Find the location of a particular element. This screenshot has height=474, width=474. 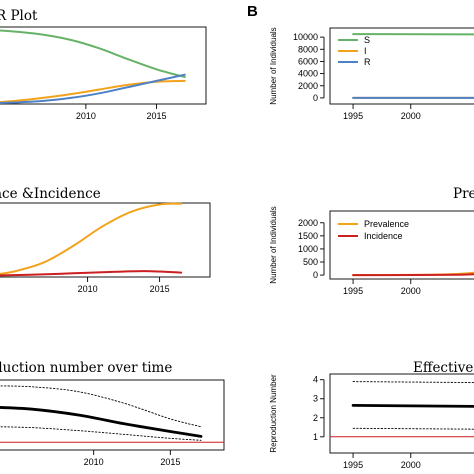

y-tick-label: 8000 is located at coordinates (308, 49).